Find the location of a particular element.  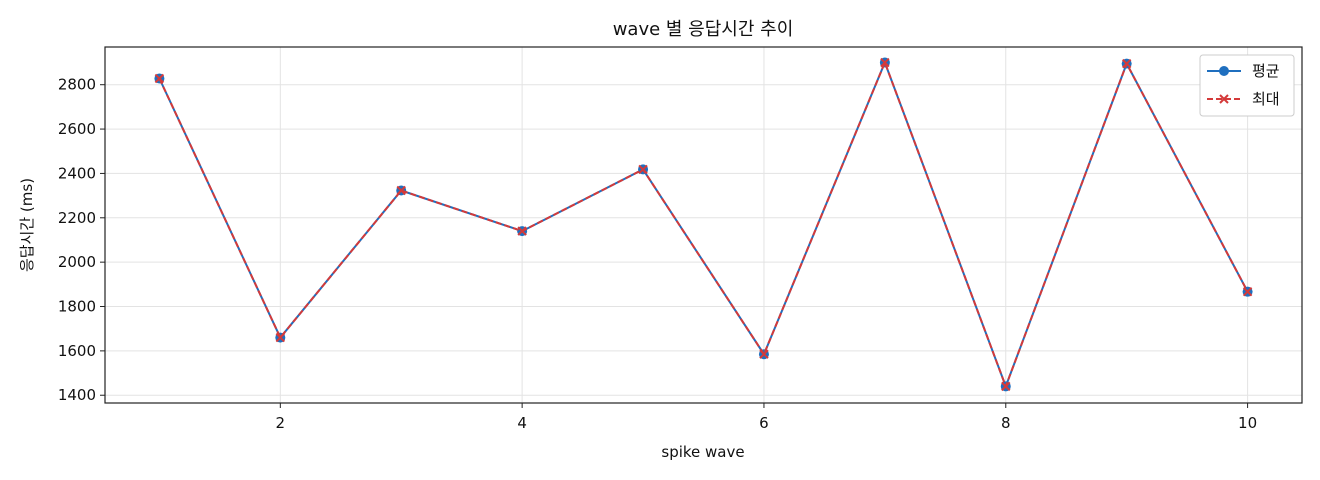

x-tick-label: 2 is located at coordinates (281, 423).